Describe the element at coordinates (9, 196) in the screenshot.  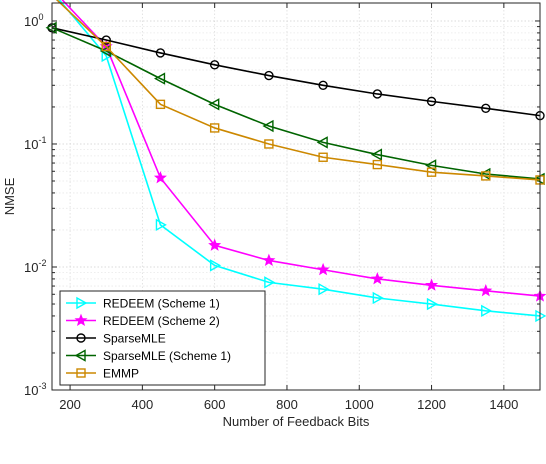
I see `y-axis-label: NMSE` at that location.